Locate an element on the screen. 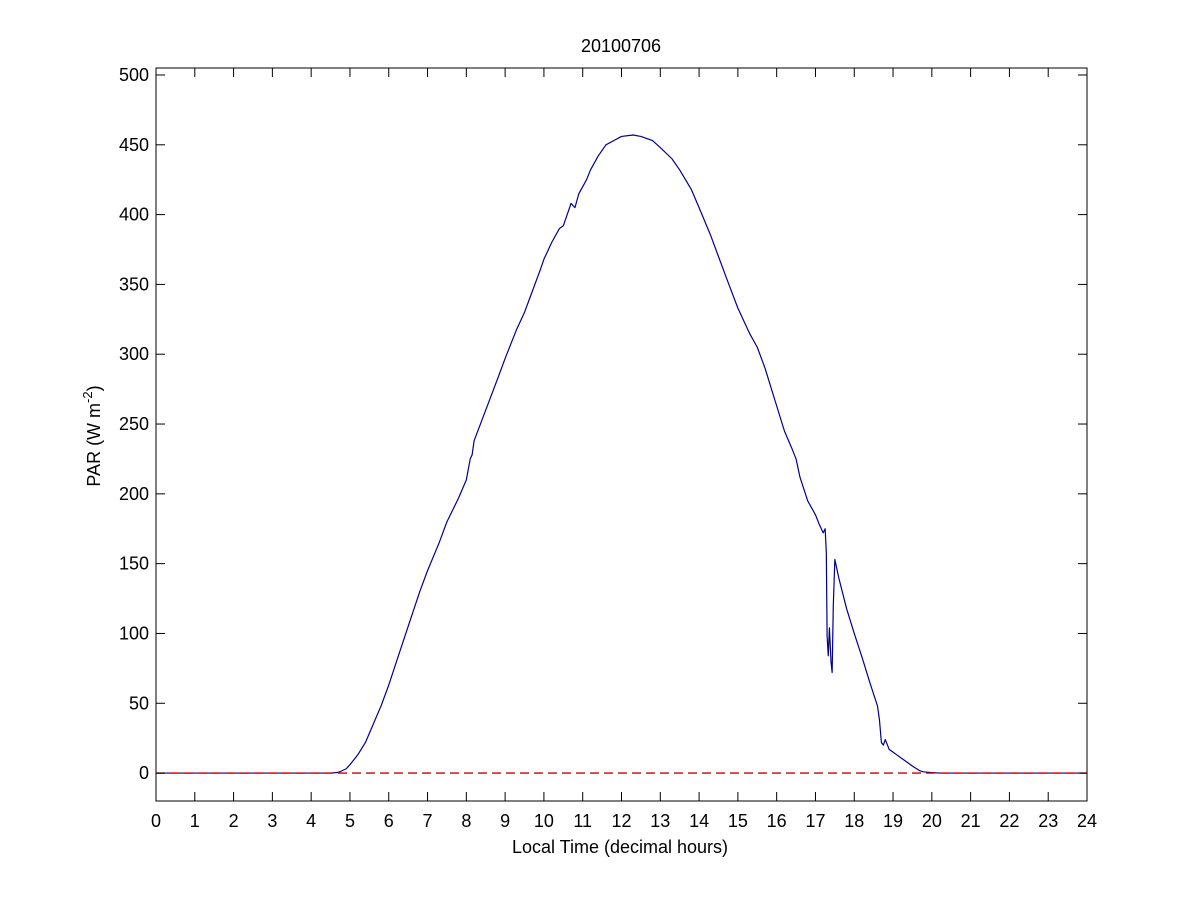  x-tick-label: 13 is located at coordinates (660, 821).